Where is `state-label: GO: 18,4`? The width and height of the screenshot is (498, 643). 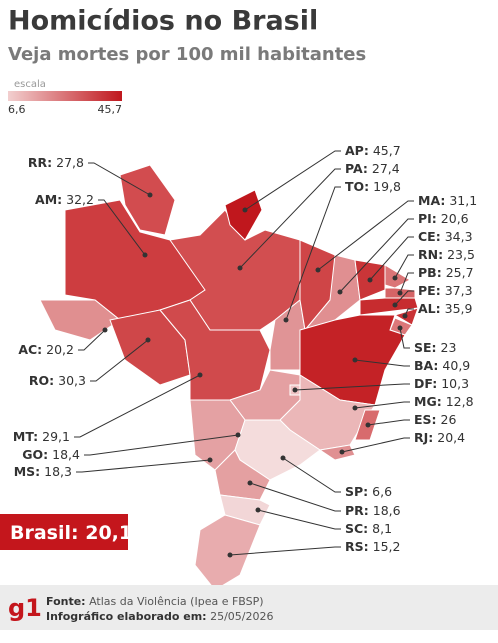
state-label: GO: 18,4 is located at coordinates (51, 454).